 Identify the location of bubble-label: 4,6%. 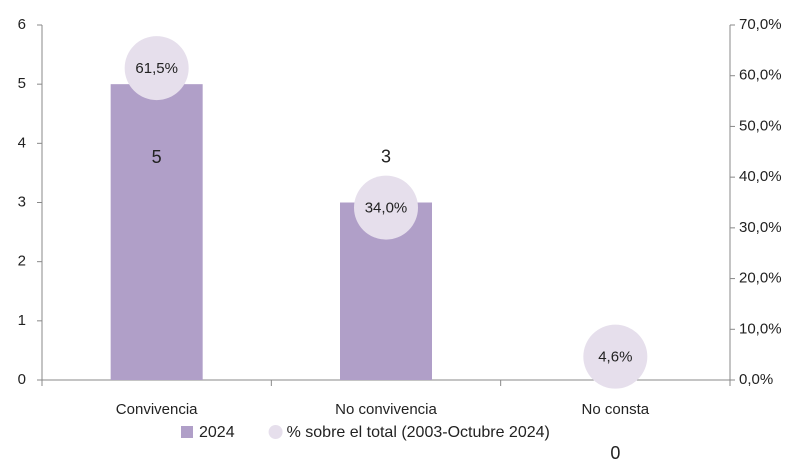
(615, 357).